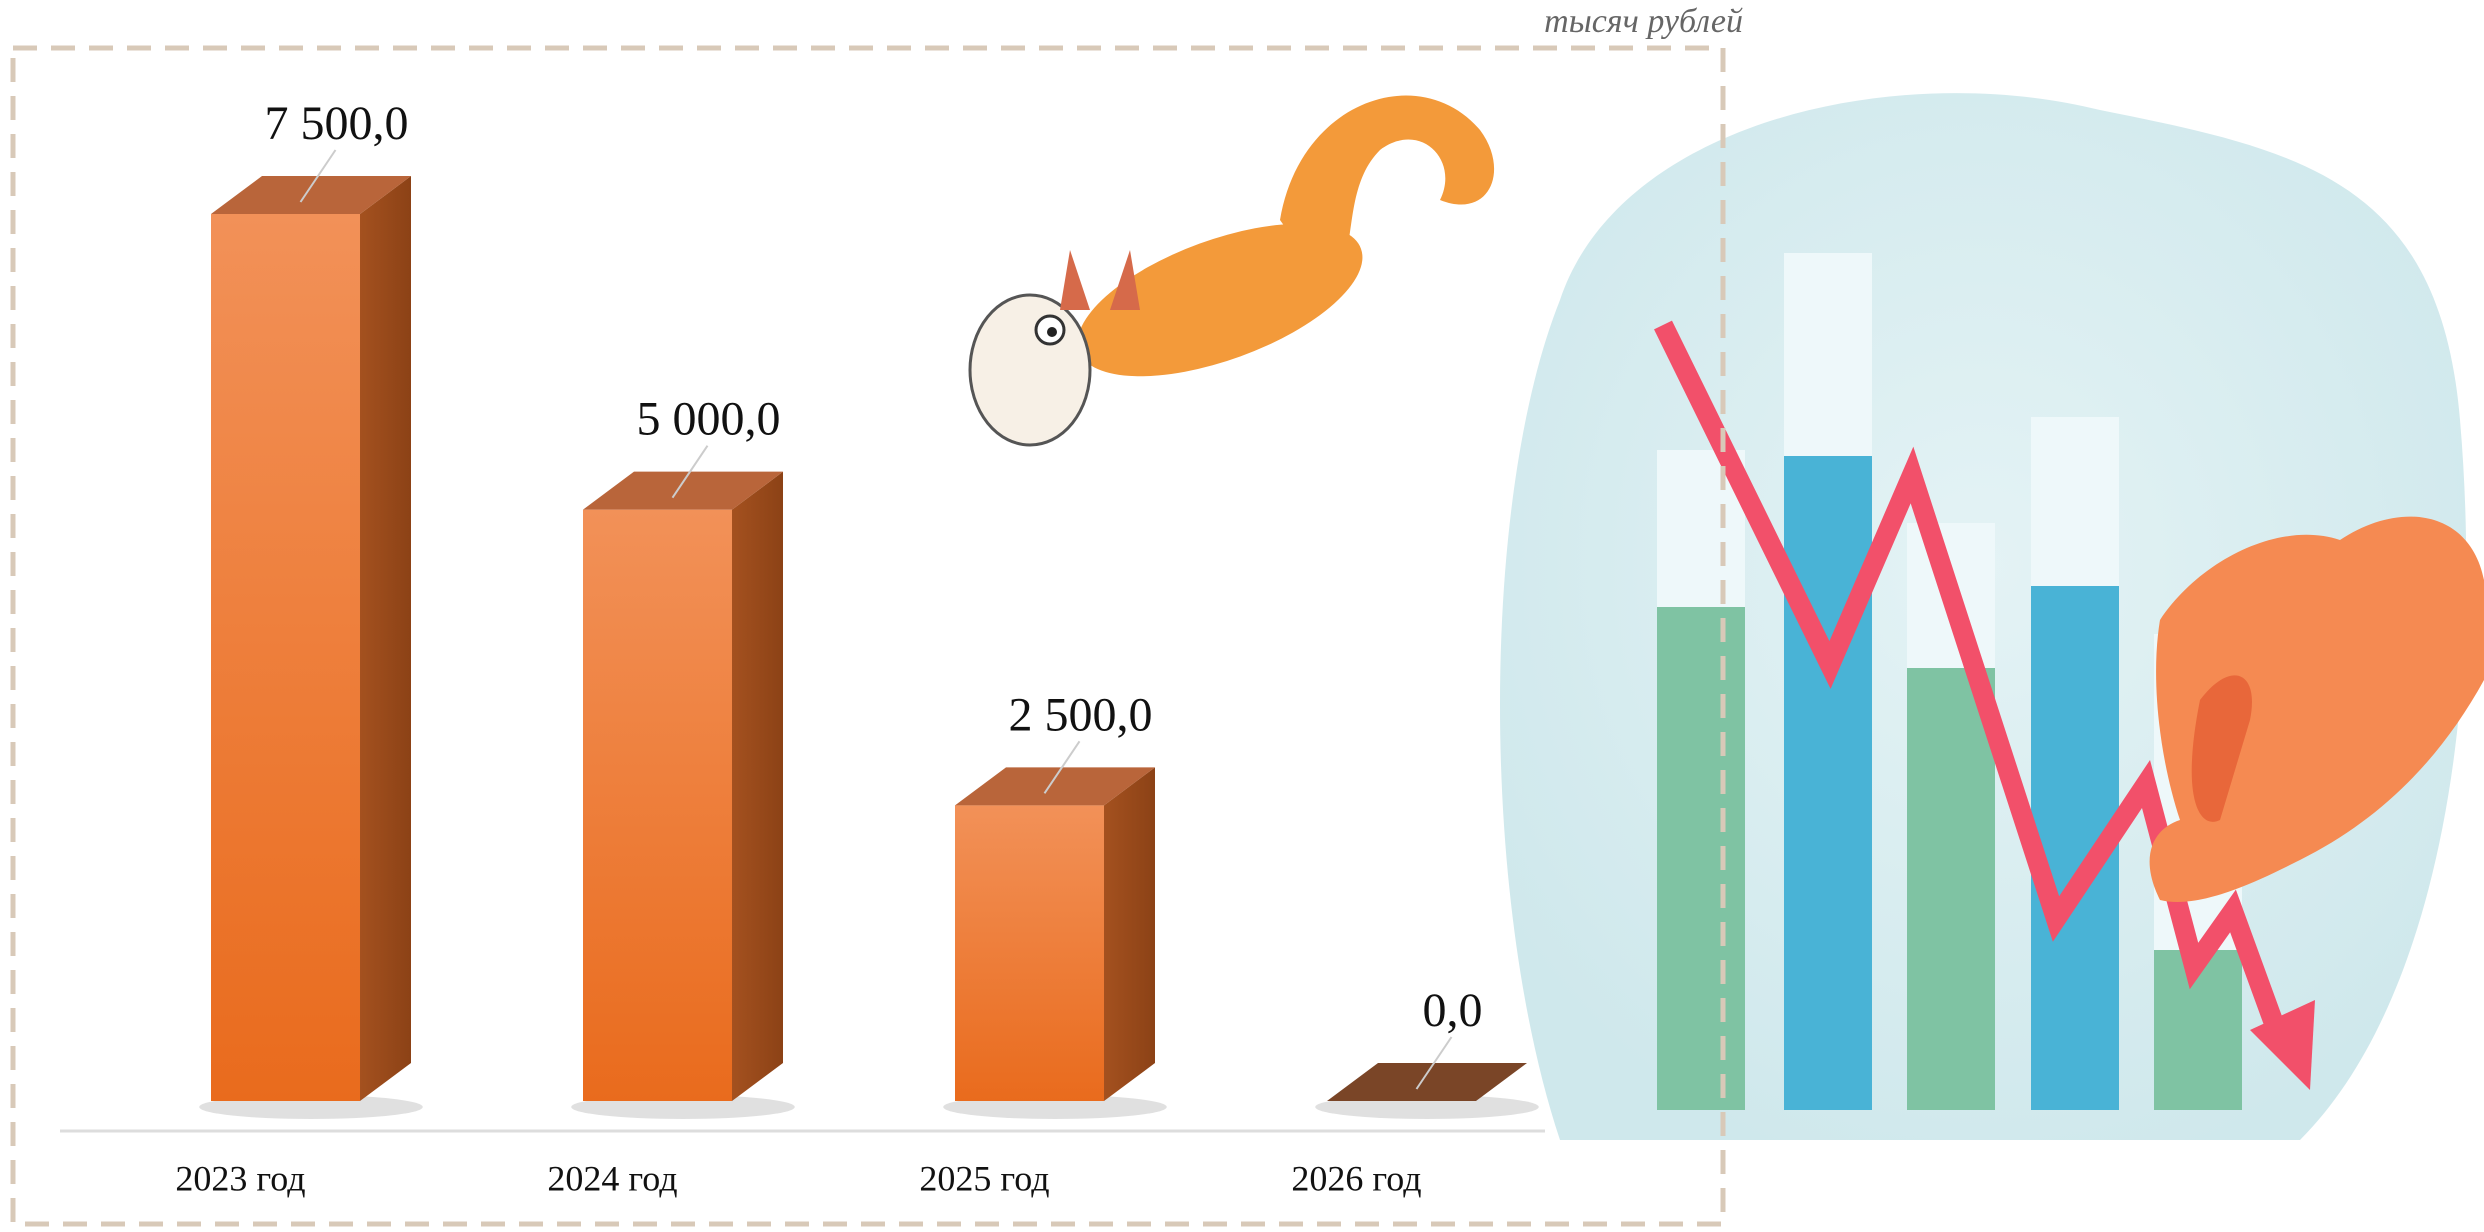 The width and height of the screenshot is (2484, 1232). What do you see at coordinates (1081, 714) in the screenshot?
I see `value-label: 2 500,0` at bounding box center [1081, 714].